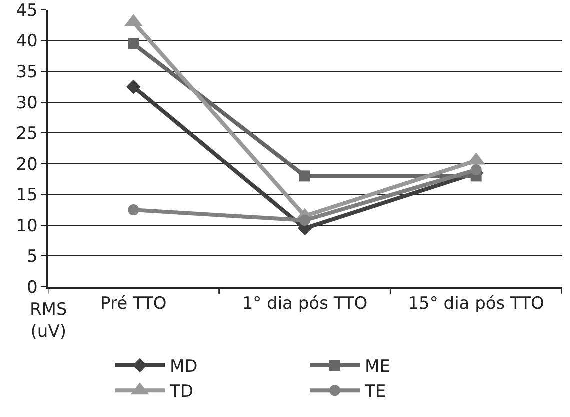 This screenshot has width=570, height=417. Describe the element at coordinates (27, 10) in the screenshot. I see `y-tick-label: 45` at that location.